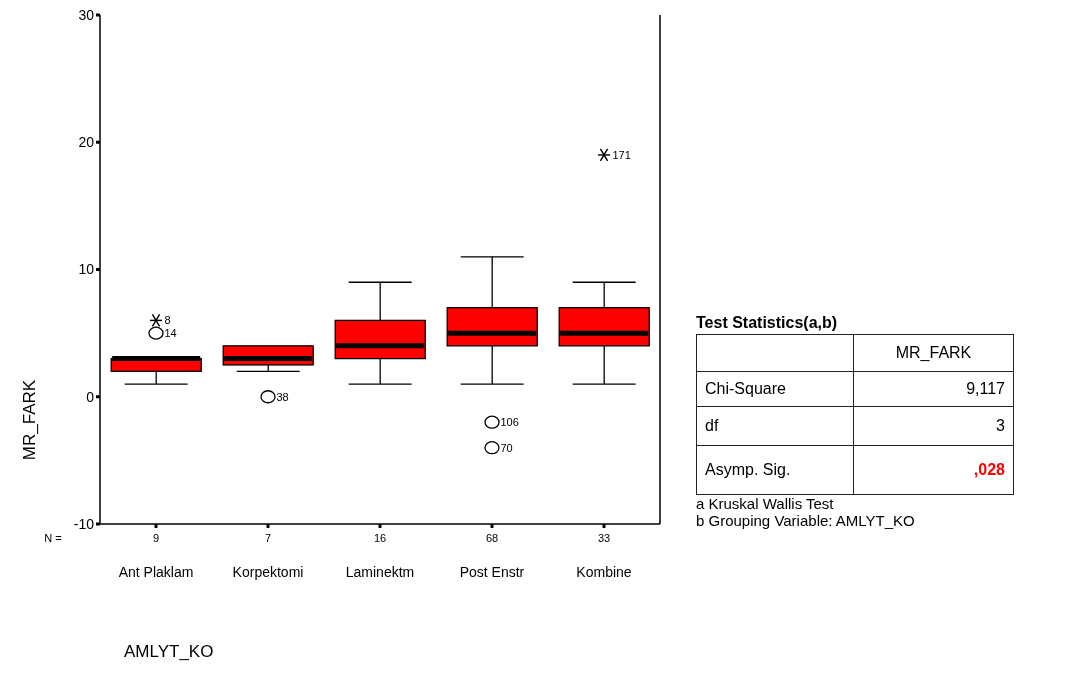 The image size is (1074, 692). I want to click on text: df, so click(775, 426).